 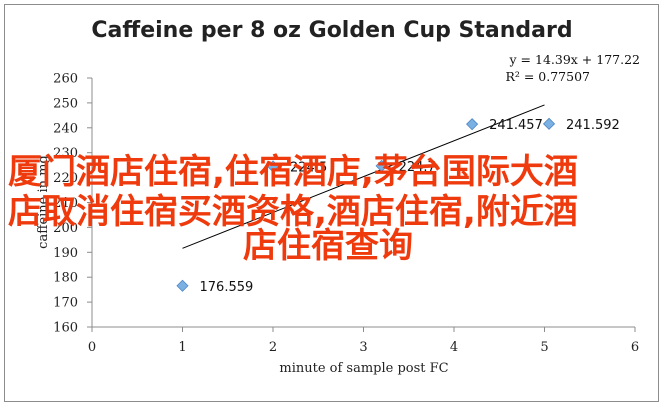 I want to click on x-tick-label: 2, so click(x=273, y=347).